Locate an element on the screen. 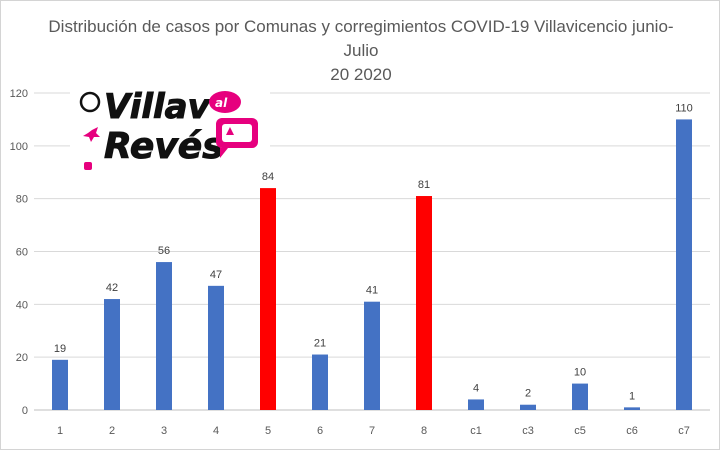 The image size is (720, 450). logo-text-bottom: Revés is located at coordinates (164, 146).